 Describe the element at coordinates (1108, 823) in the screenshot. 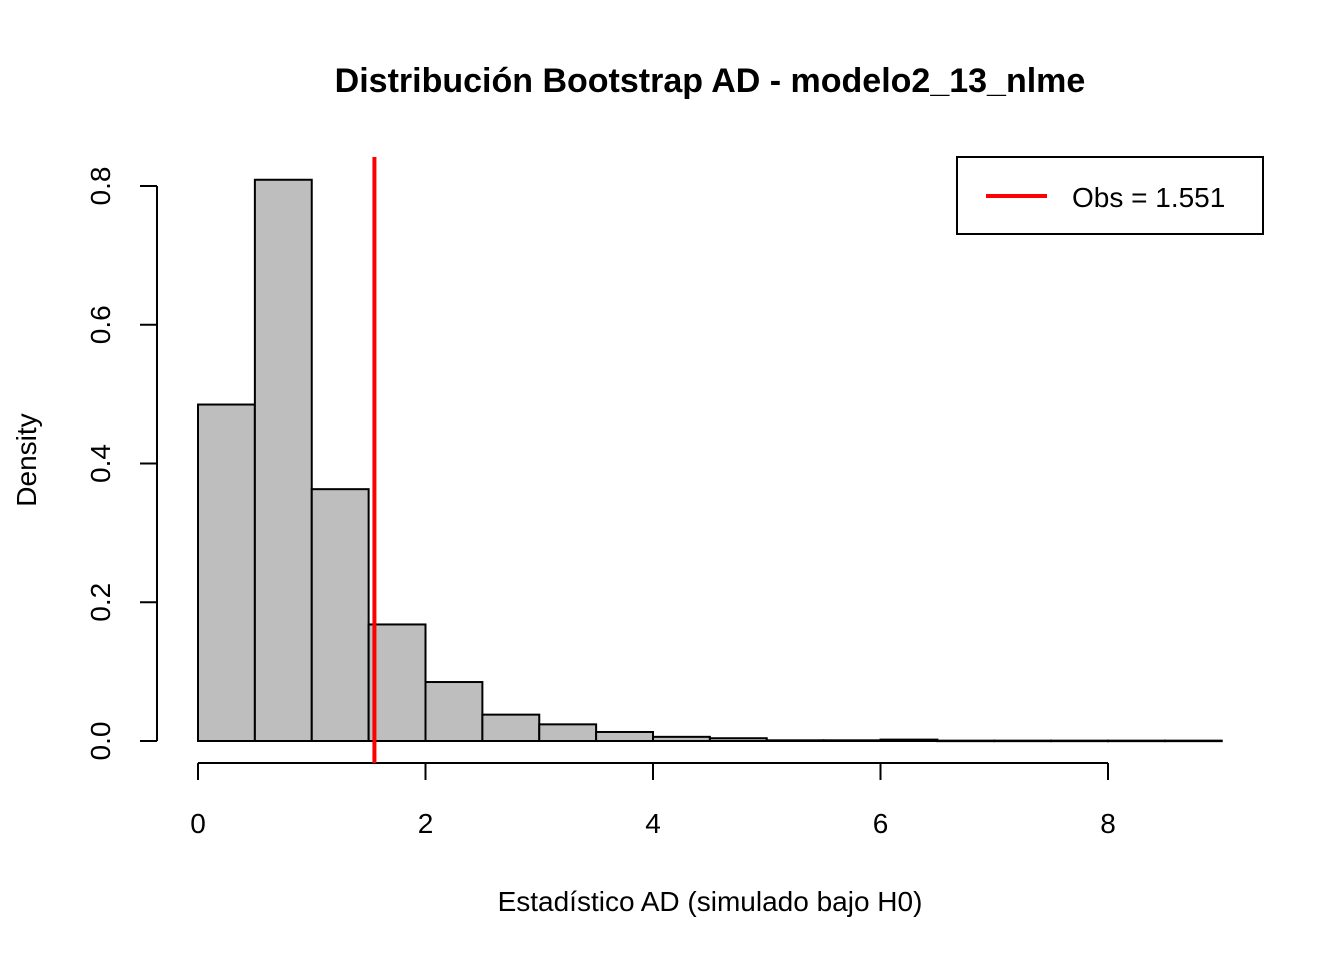

I see `x-tick-label: 8` at that location.